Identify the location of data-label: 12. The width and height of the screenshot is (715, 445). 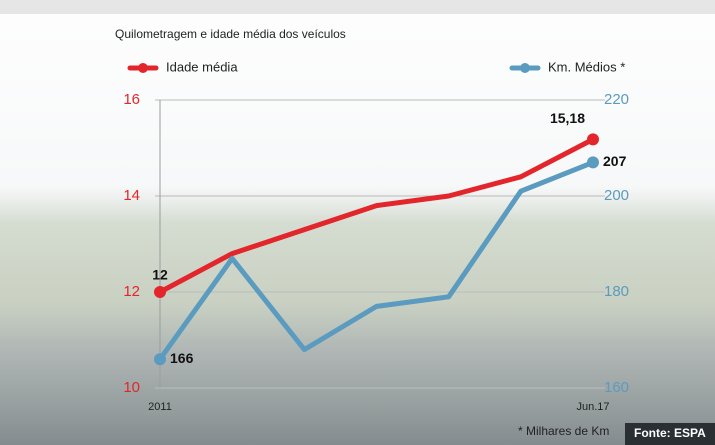
(160, 275).